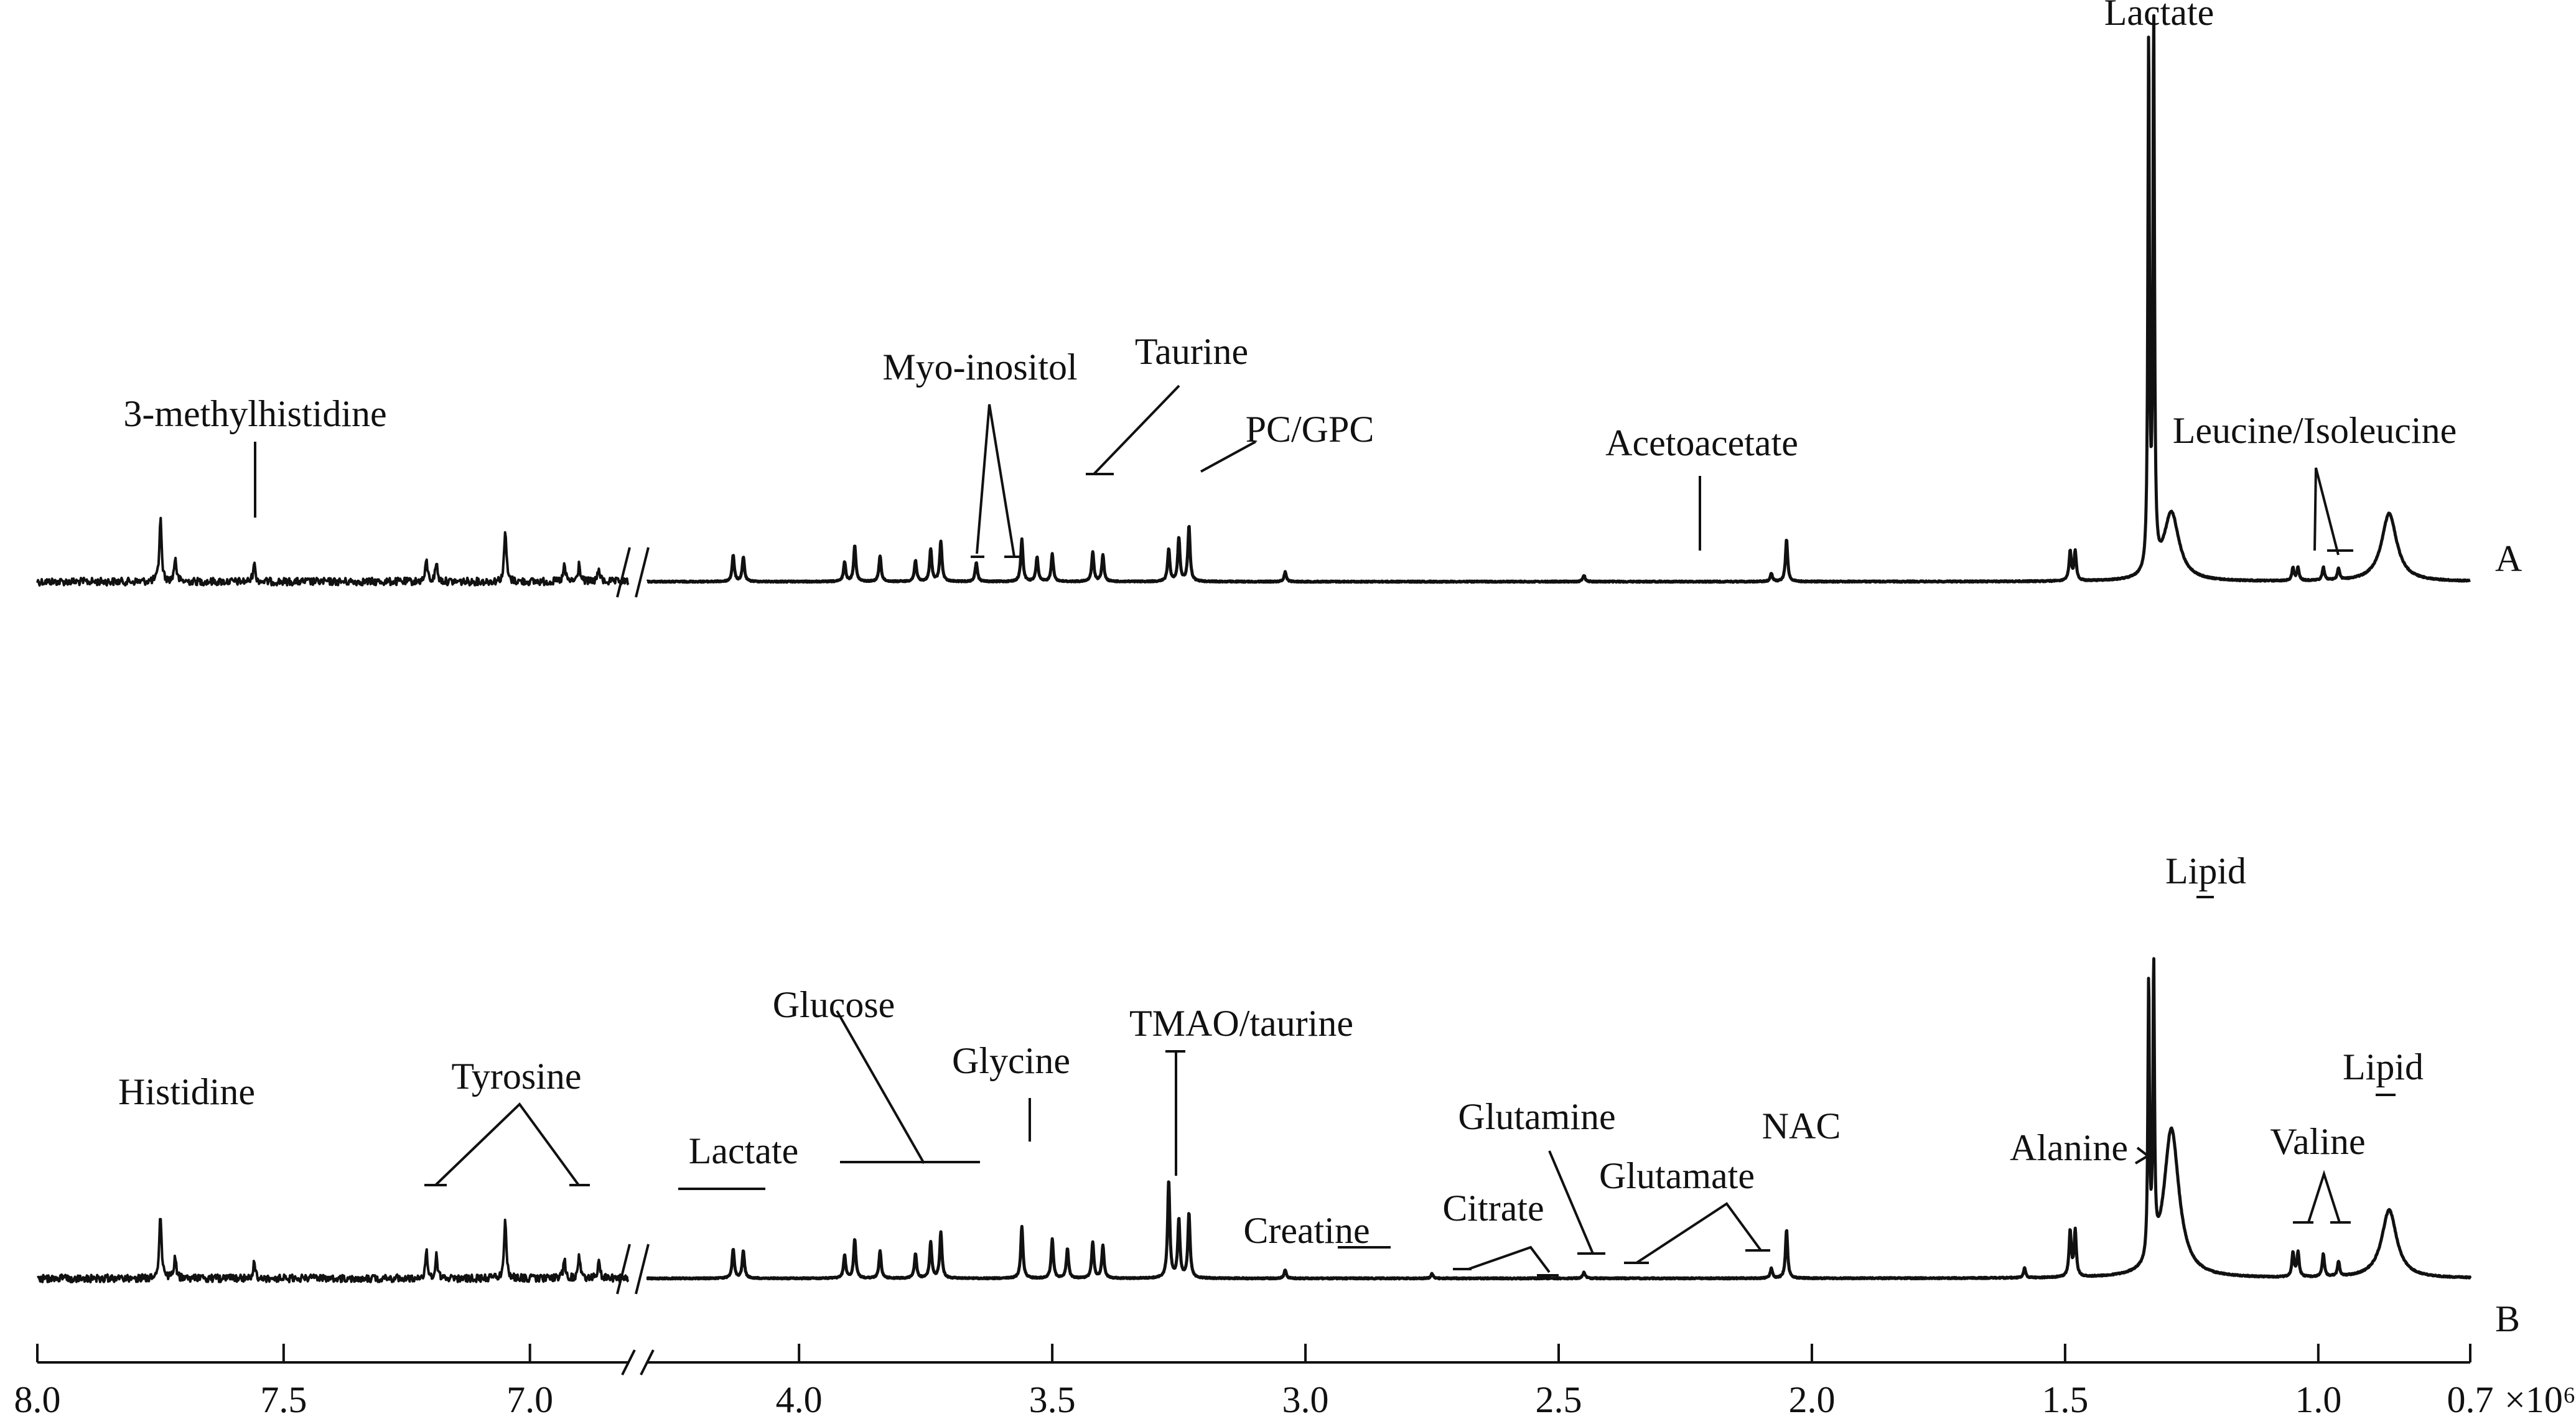 This screenshot has height=1419, width=2576. Describe the element at coordinates (2383, 1066) in the screenshot. I see `label-lipid-2: Lipid` at that location.